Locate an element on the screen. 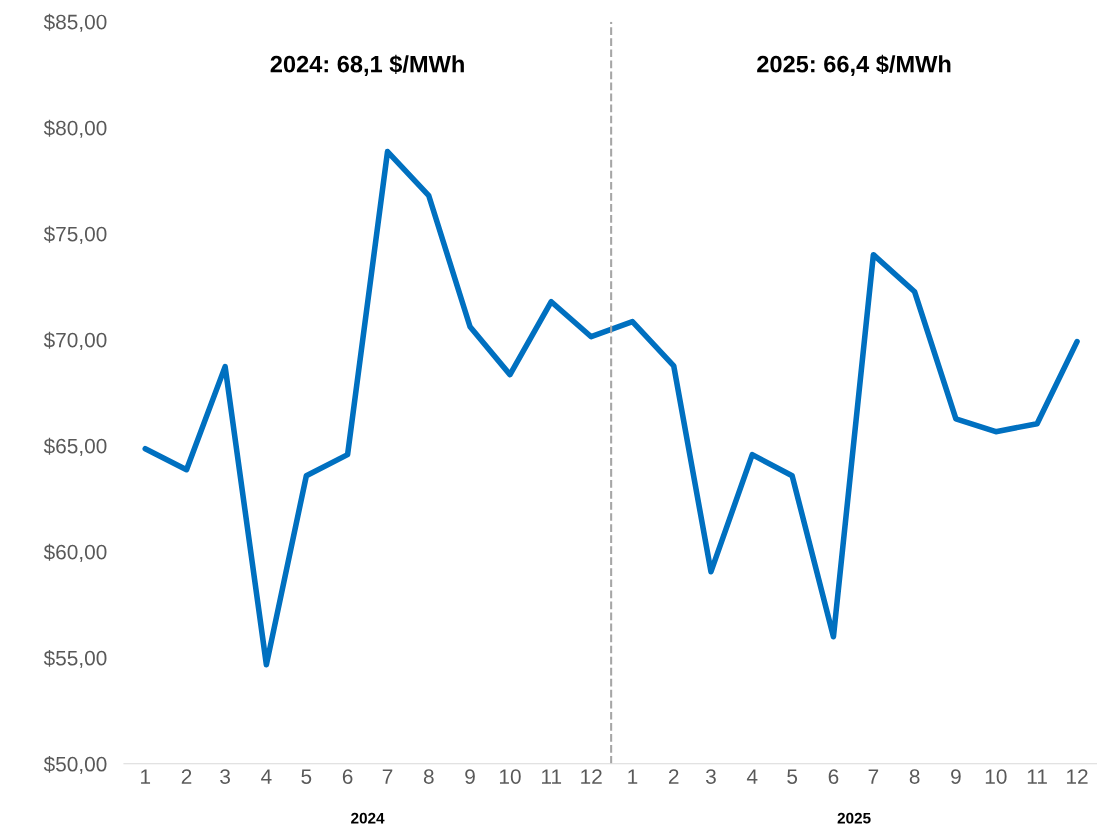 Image resolution: width=1097 pixels, height=832 pixels. y-tick-label: $75,00 is located at coordinates (75, 234).